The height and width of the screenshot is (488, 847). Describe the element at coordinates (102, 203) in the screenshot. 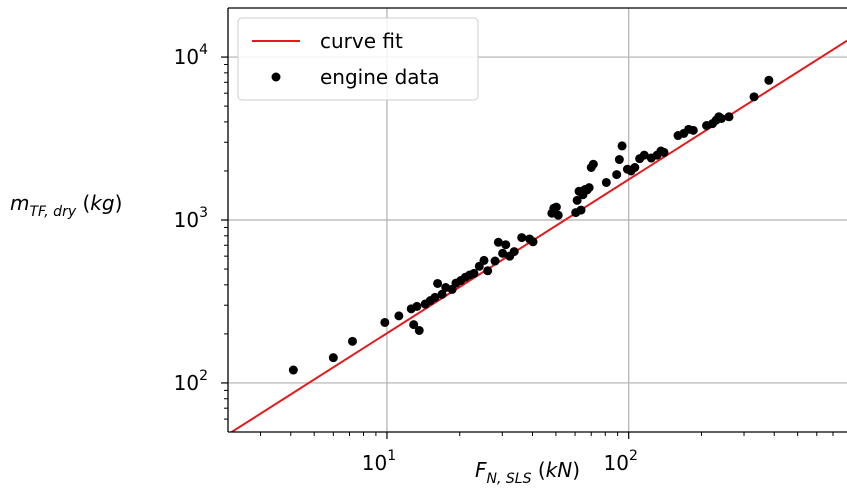

I see `y-axis-unit-text: kg` at that location.